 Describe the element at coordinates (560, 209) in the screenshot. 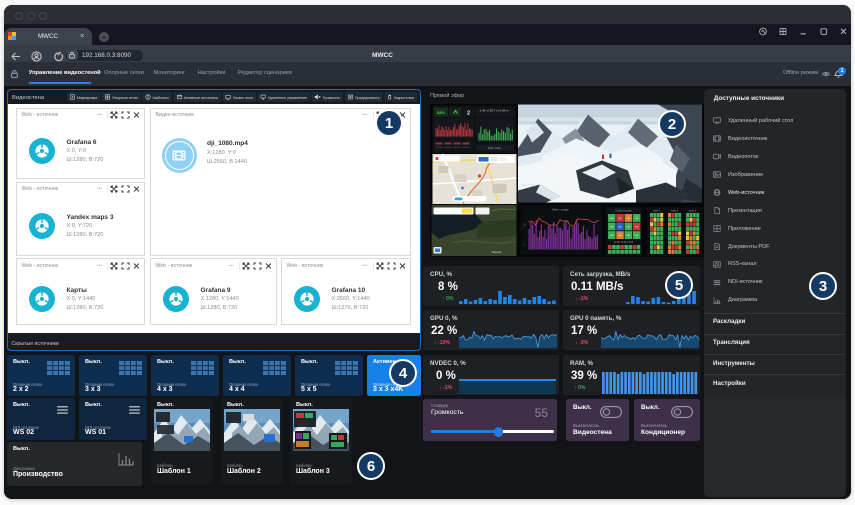

I see `svg-text: Mem: usage` at that location.